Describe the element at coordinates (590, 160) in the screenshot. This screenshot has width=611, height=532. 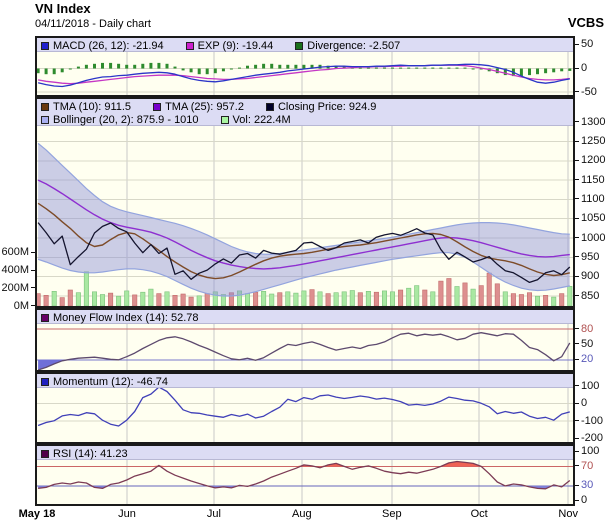
I see `y-axis-tick-label: 1200` at that location.